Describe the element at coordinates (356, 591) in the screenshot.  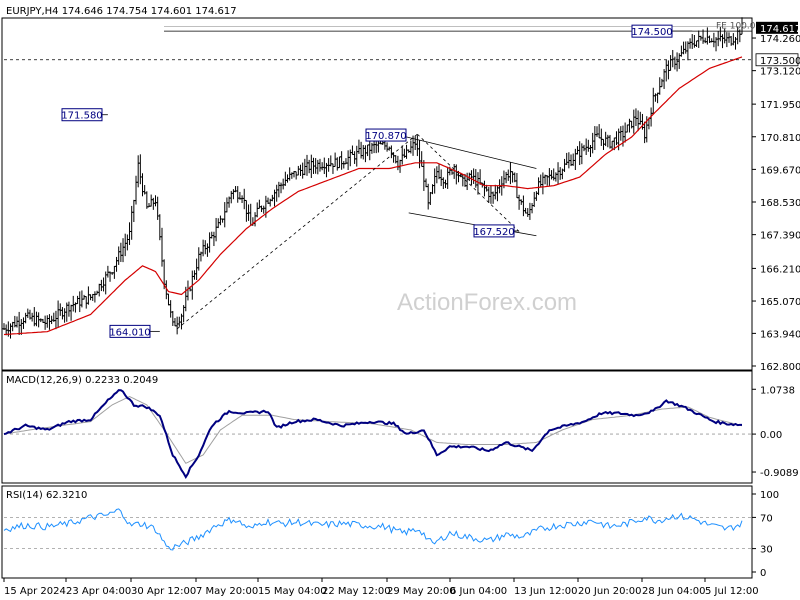
I see `x-tick-label: 22 May 12:00` at that location.